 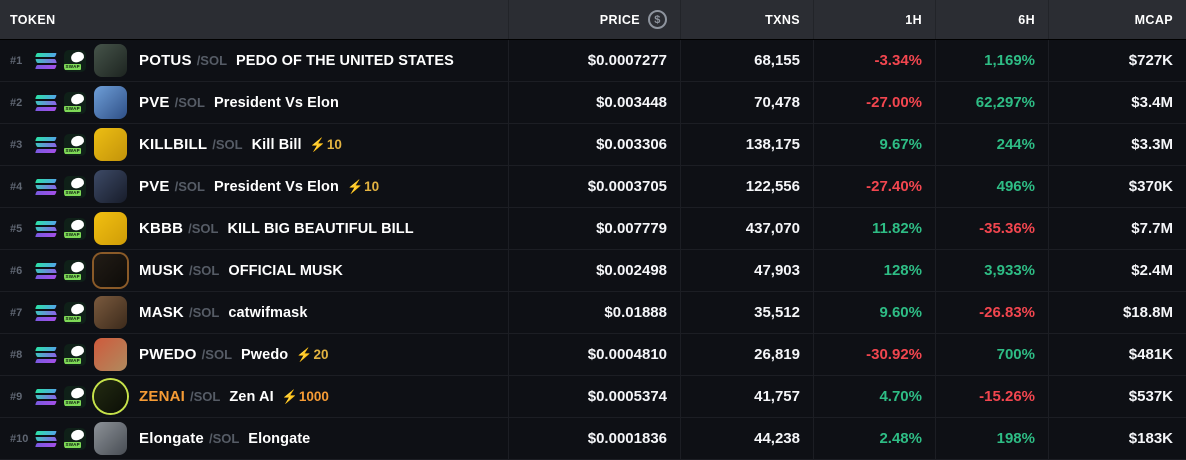 I want to click on token-name: Pwedo, so click(x=265, y=354).